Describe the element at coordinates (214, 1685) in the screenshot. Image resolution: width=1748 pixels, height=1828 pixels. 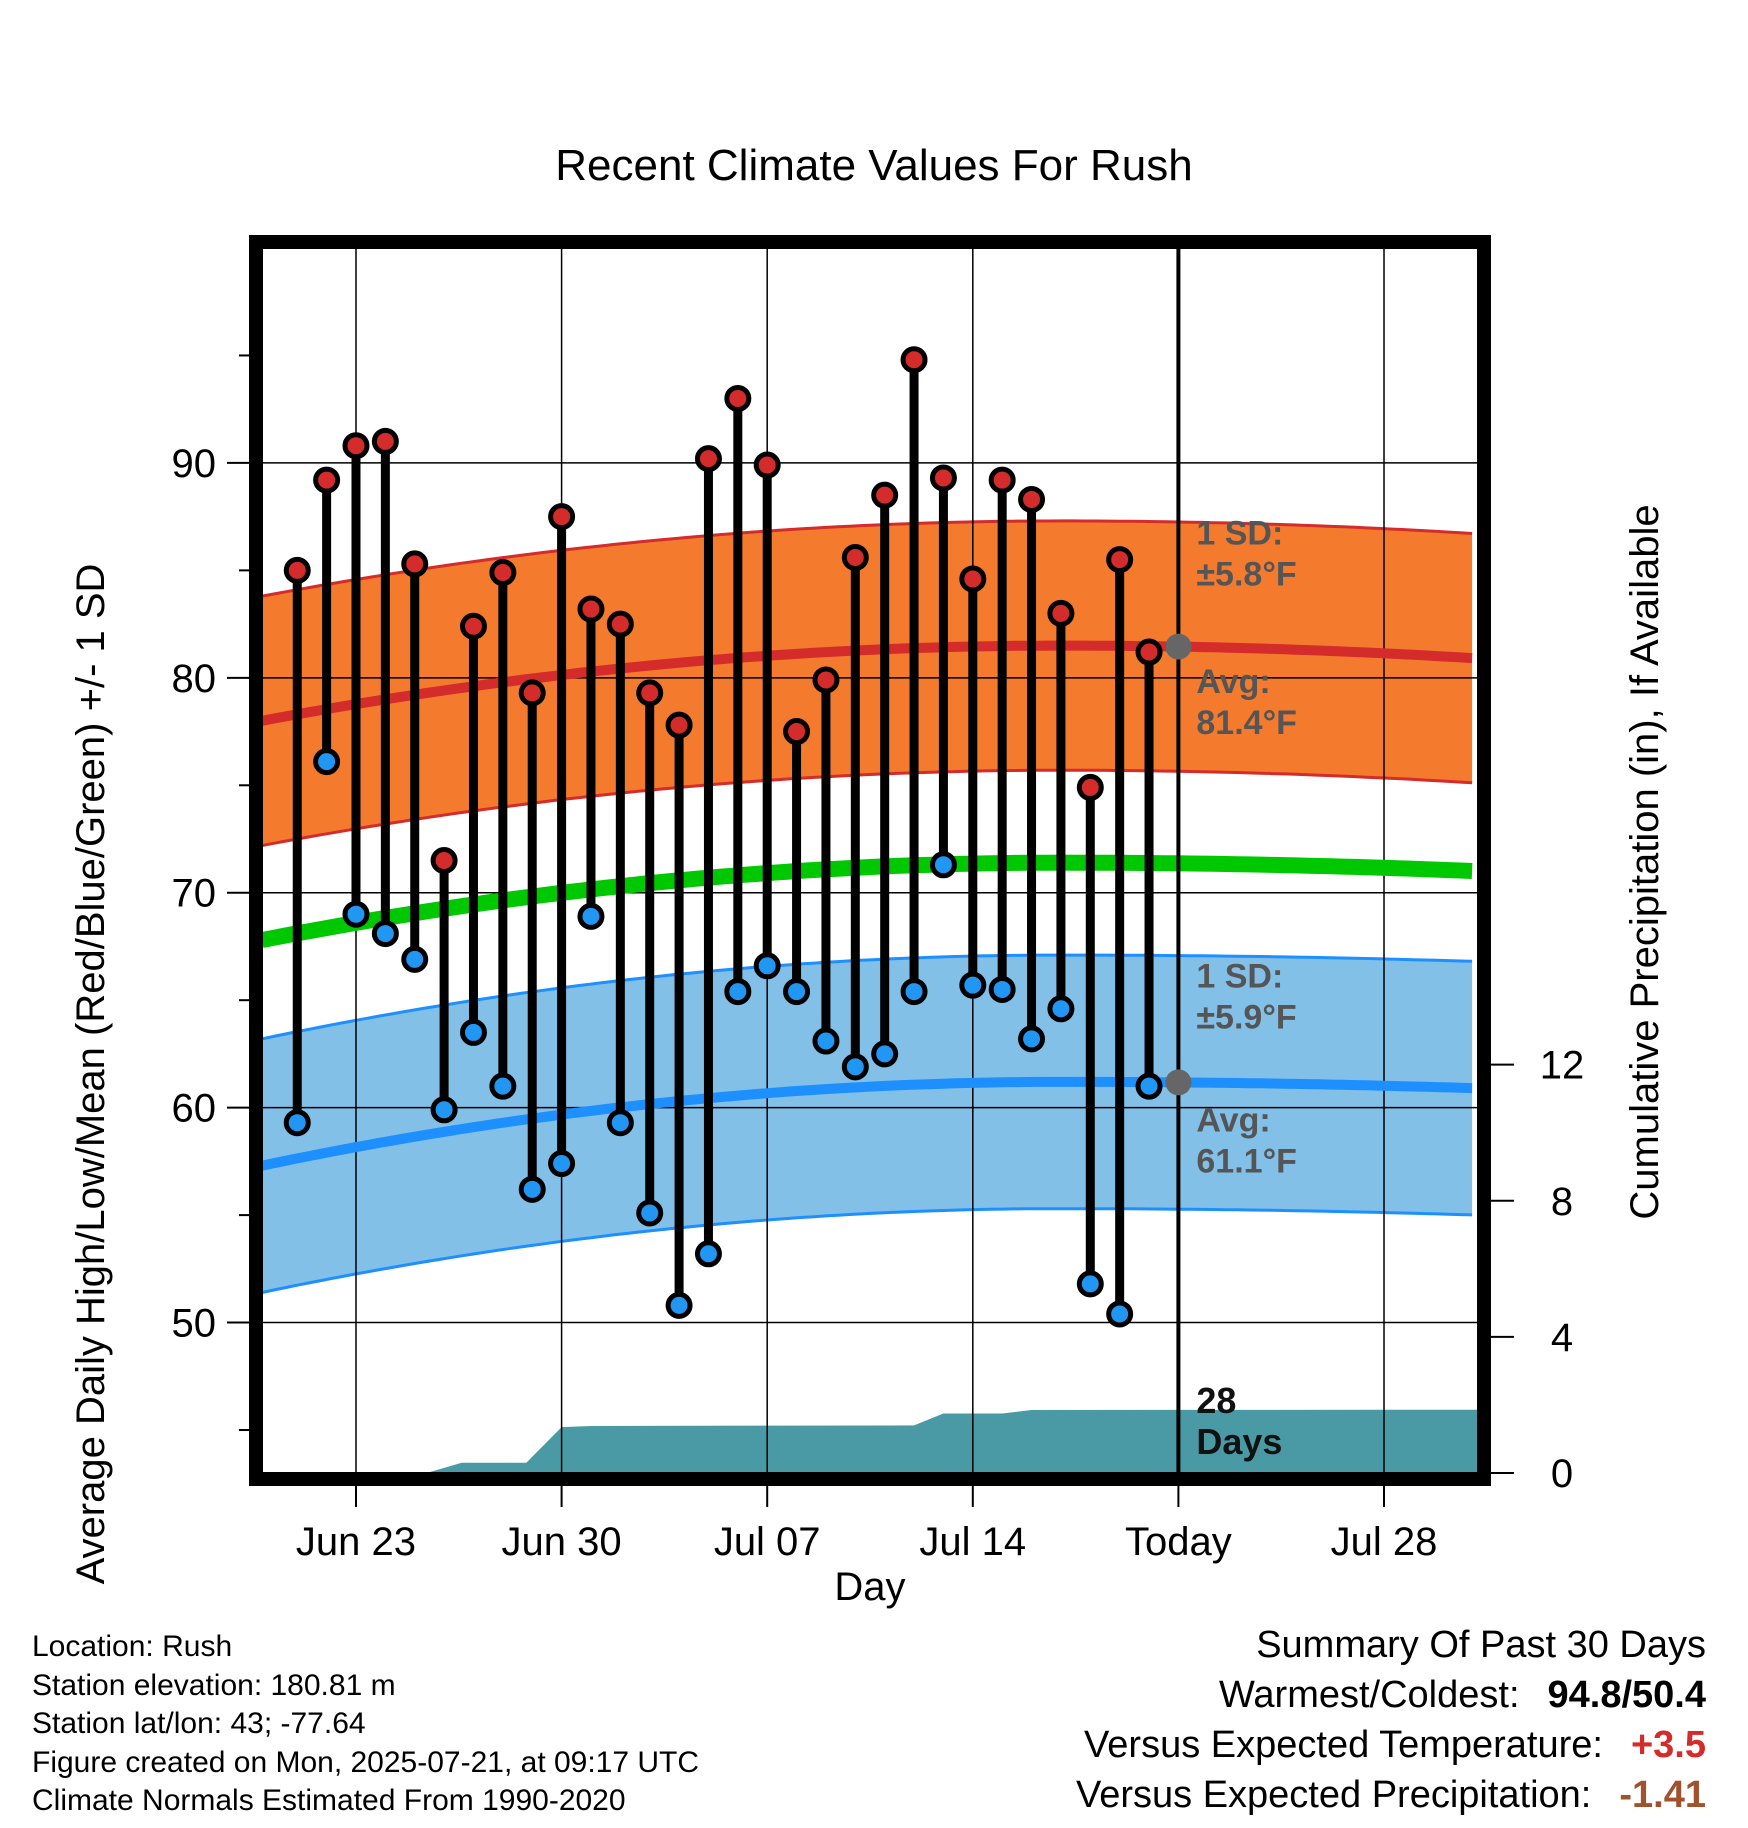
I see `elevation-text: Station elevation: 180.81 m` at that location.